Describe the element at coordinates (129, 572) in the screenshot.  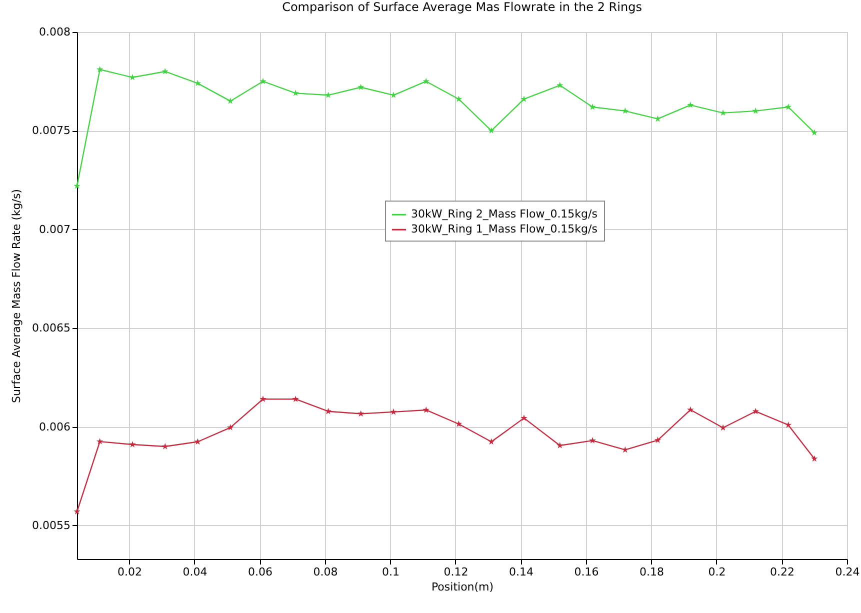
I see `x-tick-label: 0.02` at that location.